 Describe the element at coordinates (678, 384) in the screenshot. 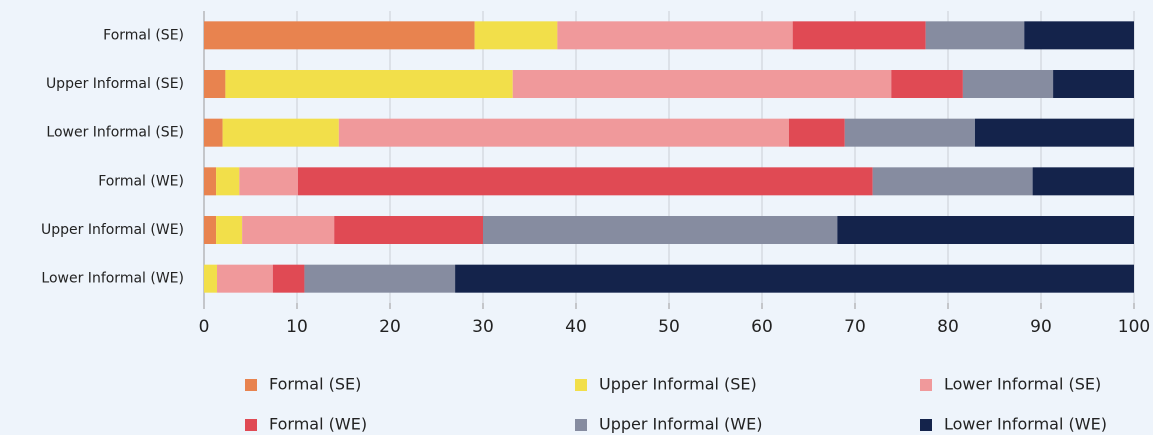

I see `legend-label: Upper Informal (SE)` at that location.